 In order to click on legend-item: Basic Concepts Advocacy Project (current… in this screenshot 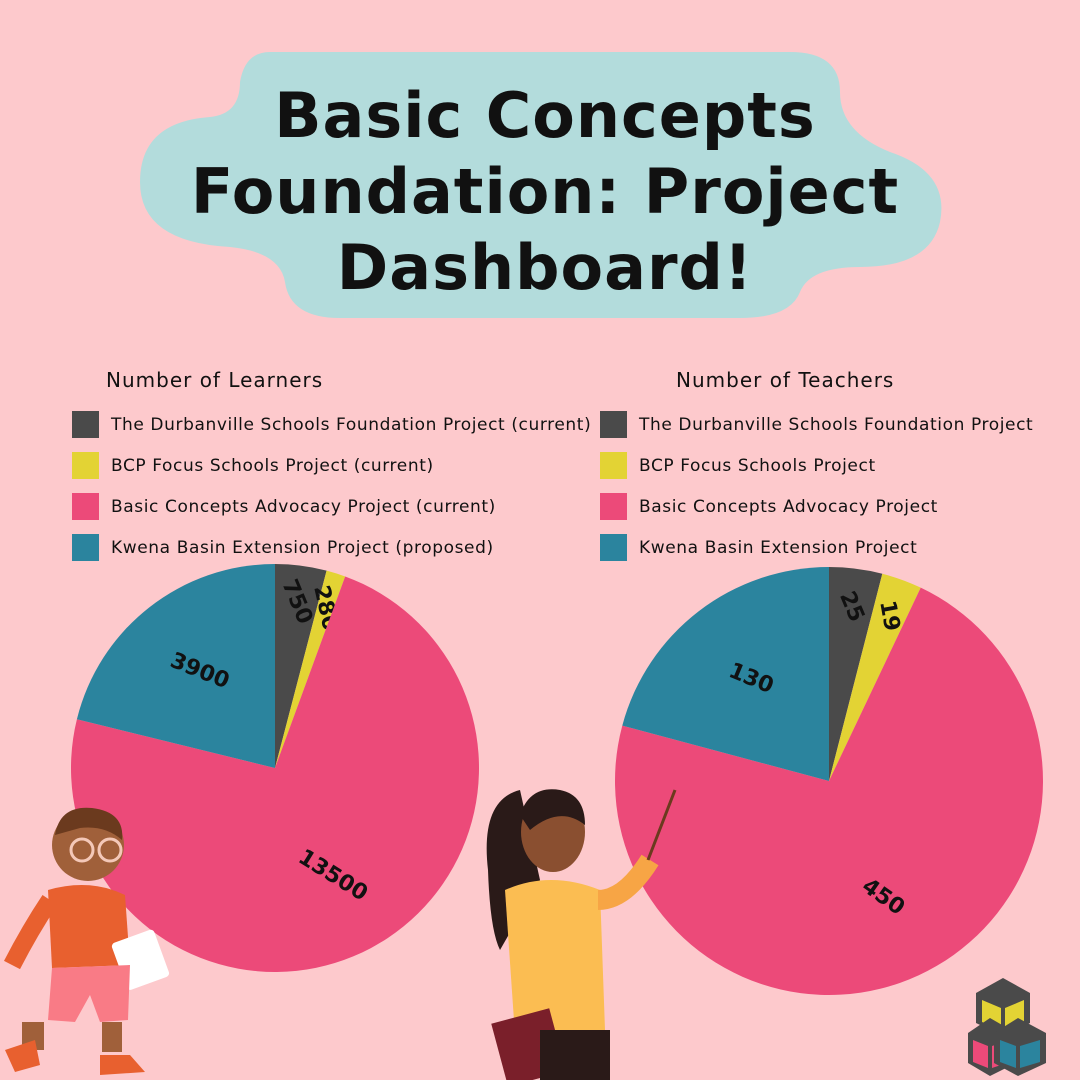, I will do `click(331, 506)`.